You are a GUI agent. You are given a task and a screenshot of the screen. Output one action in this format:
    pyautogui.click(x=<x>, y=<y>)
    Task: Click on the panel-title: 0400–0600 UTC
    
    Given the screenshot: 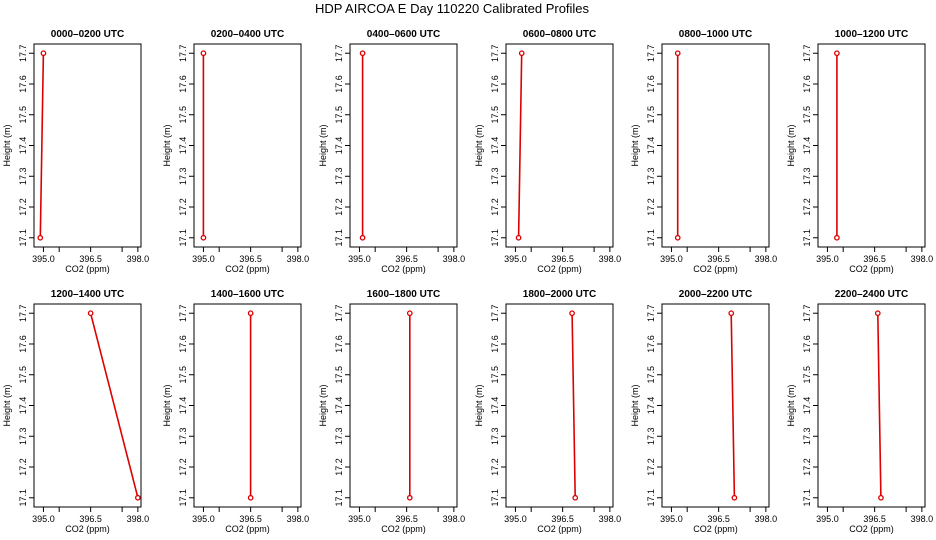 What is the action you would take?
    pyautogui.click(x=403, y=34)
    